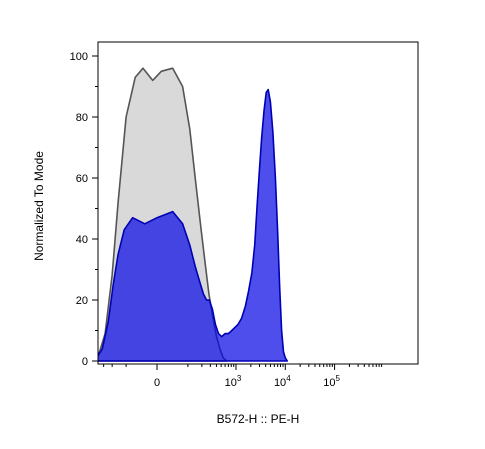 The image size is (485, 449). Describe the element at coordinates (82, 118) in the screenshot. I see `y-tick-label: 80` at that location.